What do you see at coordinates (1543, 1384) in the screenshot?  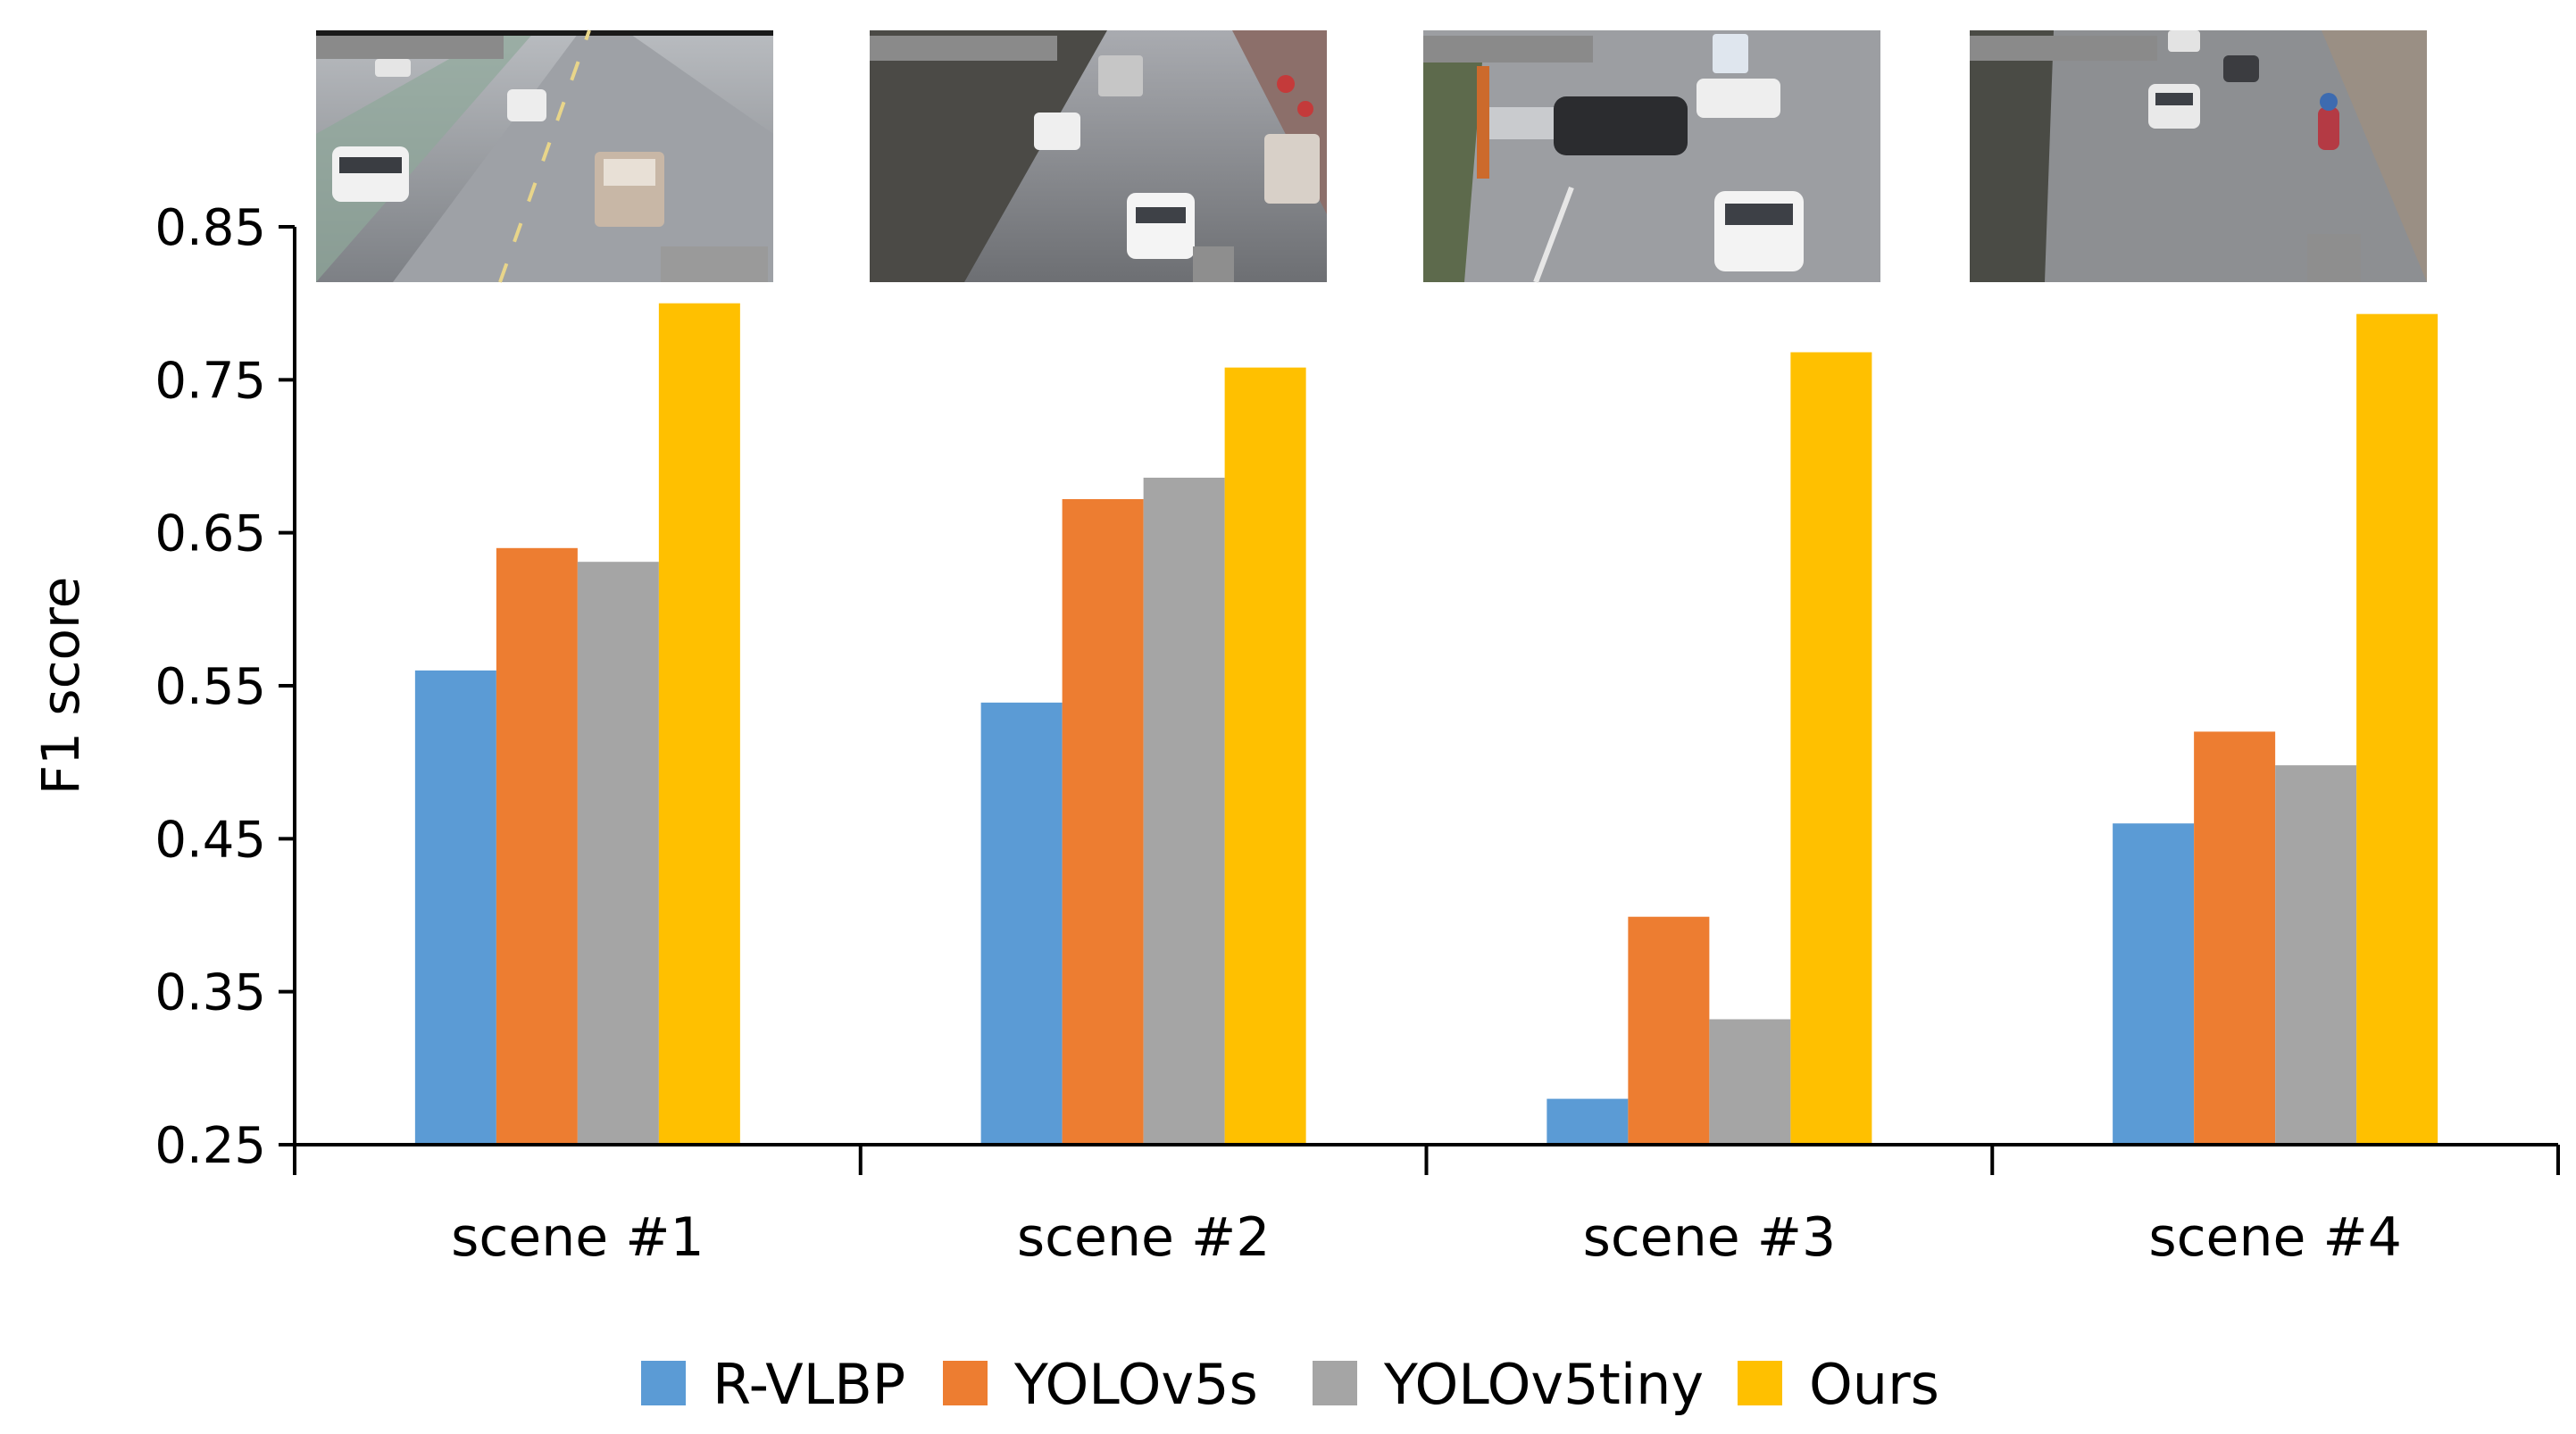 I see `legend-label: YOLOv5tiny` at bounding box center [1543, 1384].